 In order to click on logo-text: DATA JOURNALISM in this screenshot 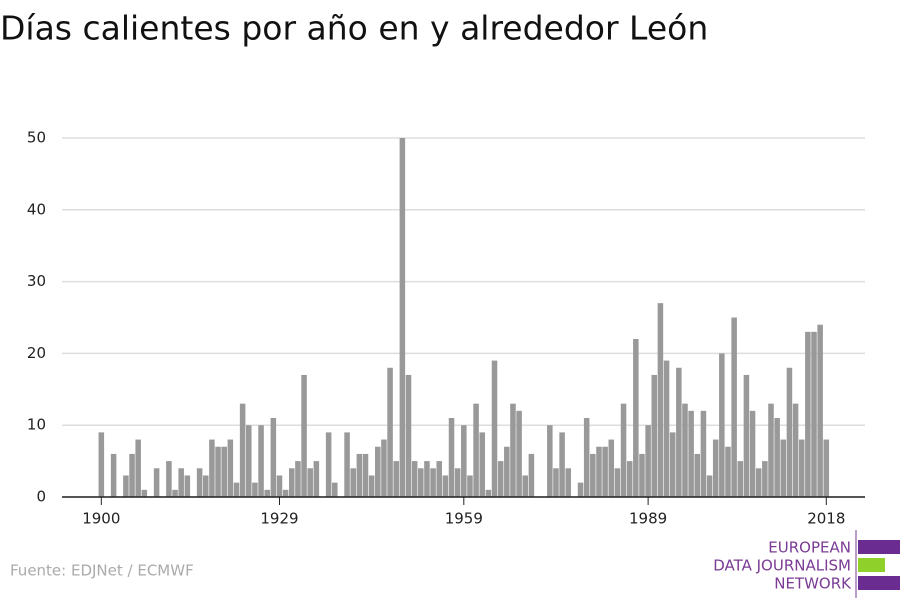, I will do `click(782, 566)`.